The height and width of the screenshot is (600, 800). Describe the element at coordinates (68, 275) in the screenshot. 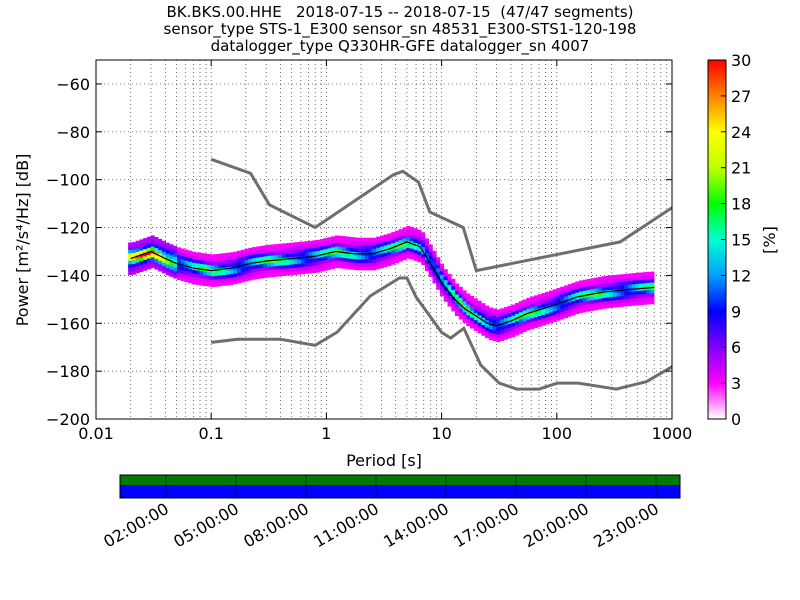

I see `y-tick-label: −140` at that location.